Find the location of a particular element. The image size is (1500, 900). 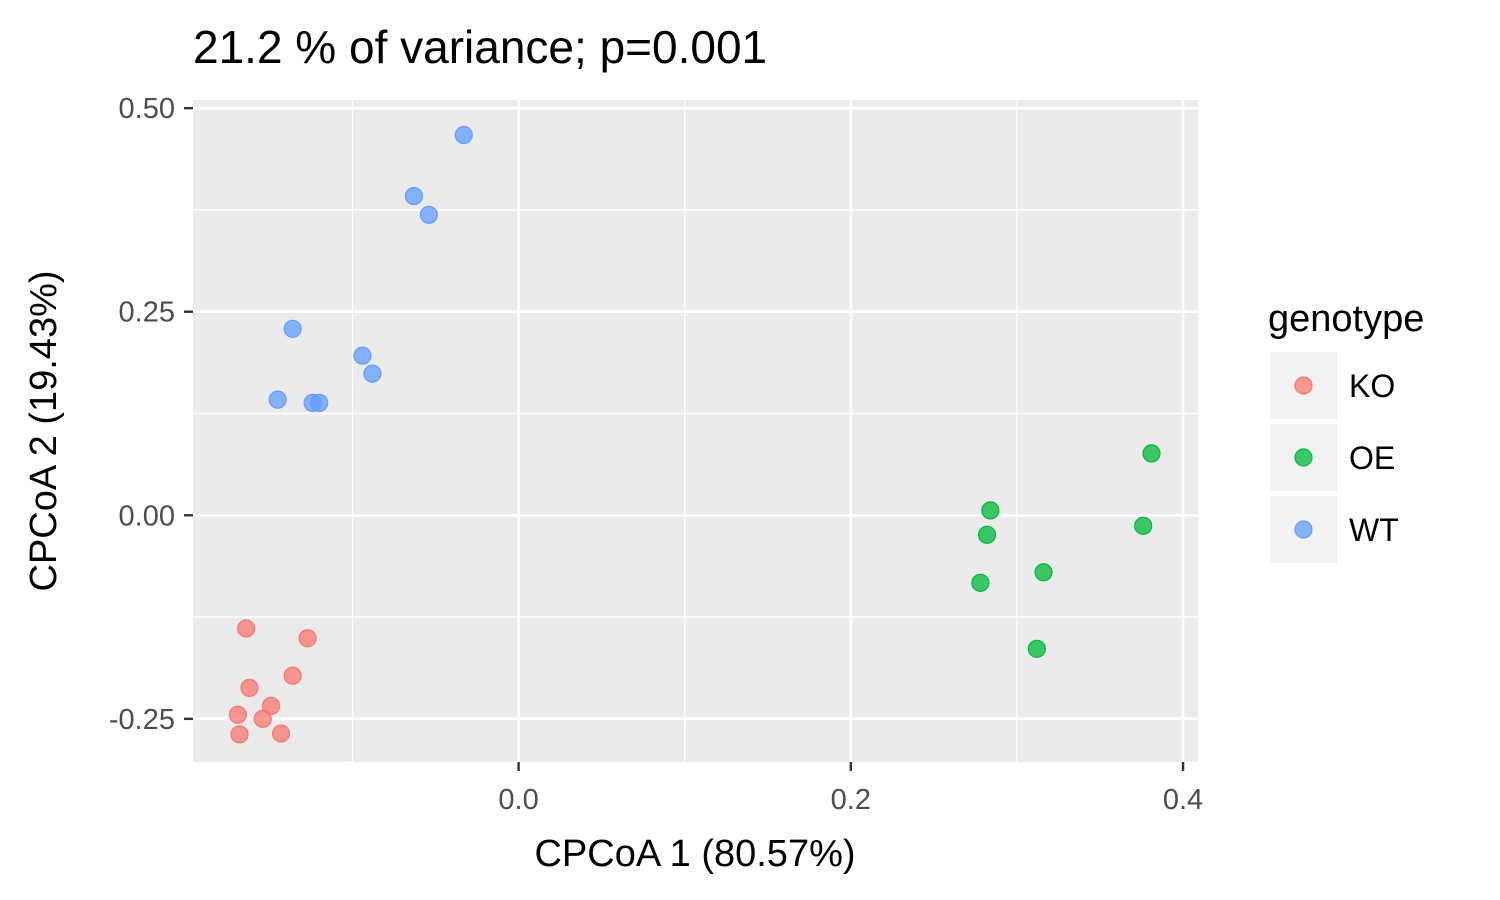

legend-marker-wt is located at coordinates (1303, 529).